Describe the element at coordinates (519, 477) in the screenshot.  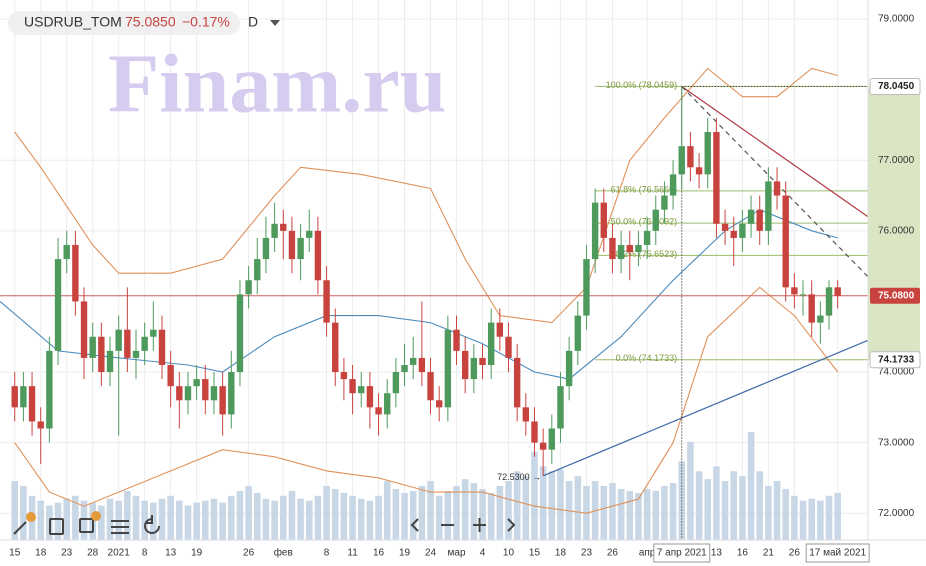
I see `annotation: 72.5300 →` at that location.